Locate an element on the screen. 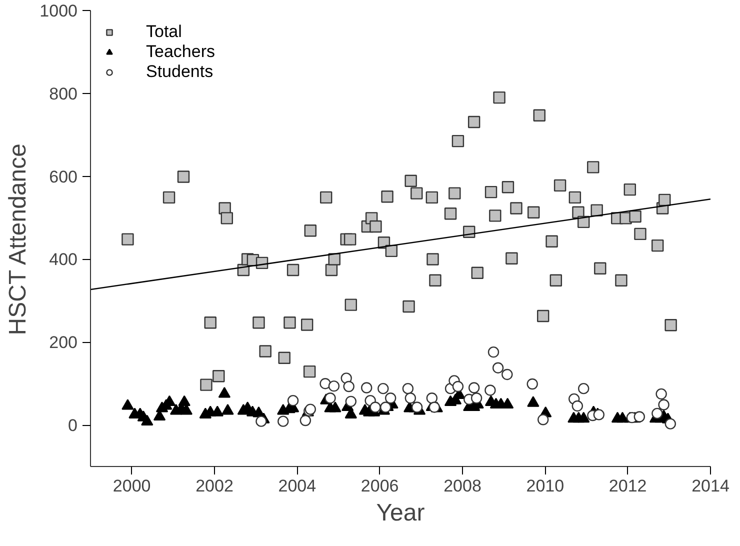 This screenshot has height=546, width=740. x-tick-label: 2006 is located at coordinates (379, 486).